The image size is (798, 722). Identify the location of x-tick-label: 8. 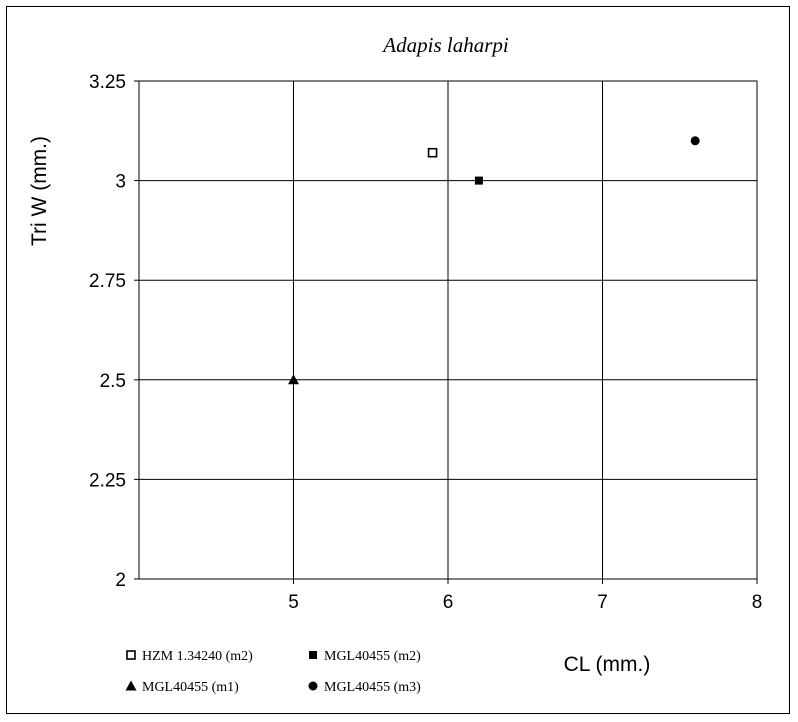
(757, 602).